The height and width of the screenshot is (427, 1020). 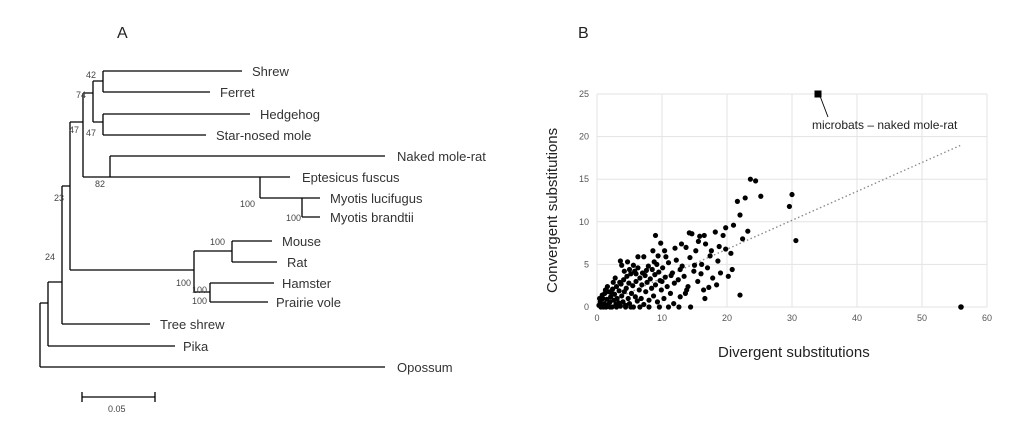 I want to click on y-tick-label: 25, so click(x=584, y=94).